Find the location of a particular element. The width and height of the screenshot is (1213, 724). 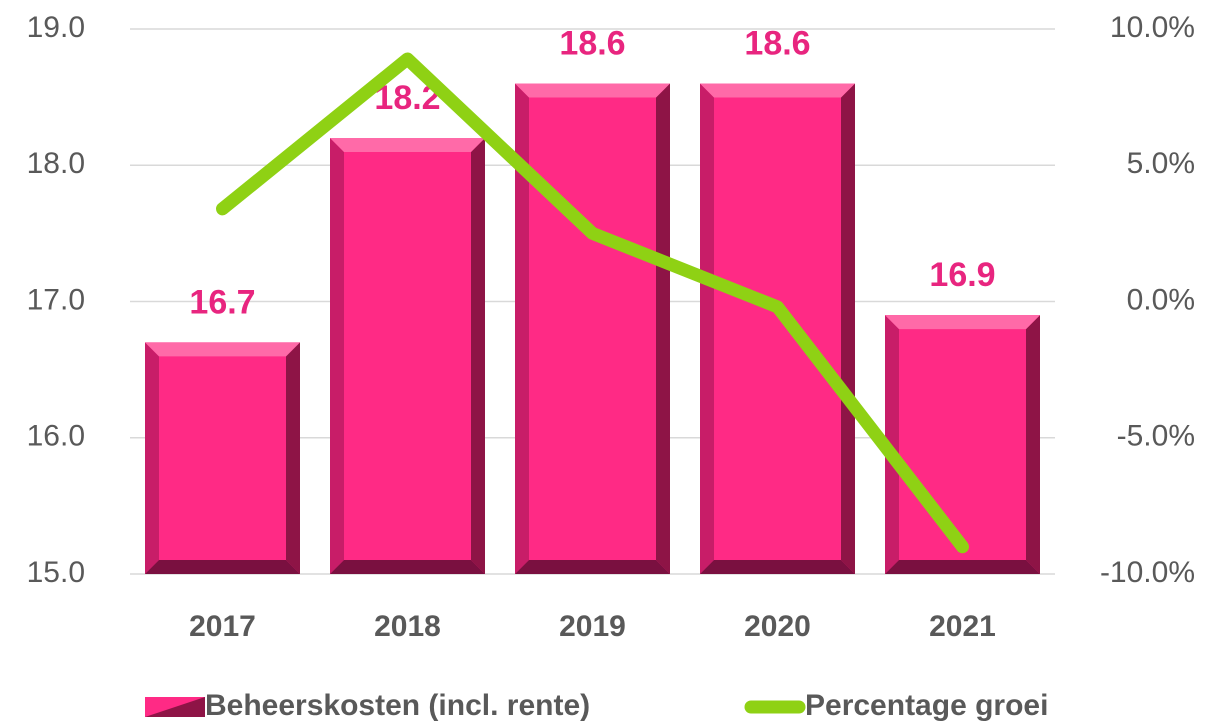

y2-tick-label: 10.0% is located at coordinates (1152, 27).